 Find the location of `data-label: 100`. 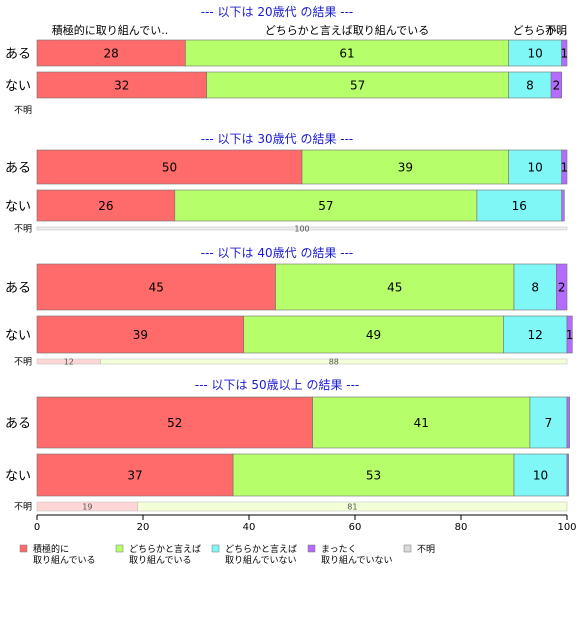

data-label: 100 is located at coordinates (301, 229).